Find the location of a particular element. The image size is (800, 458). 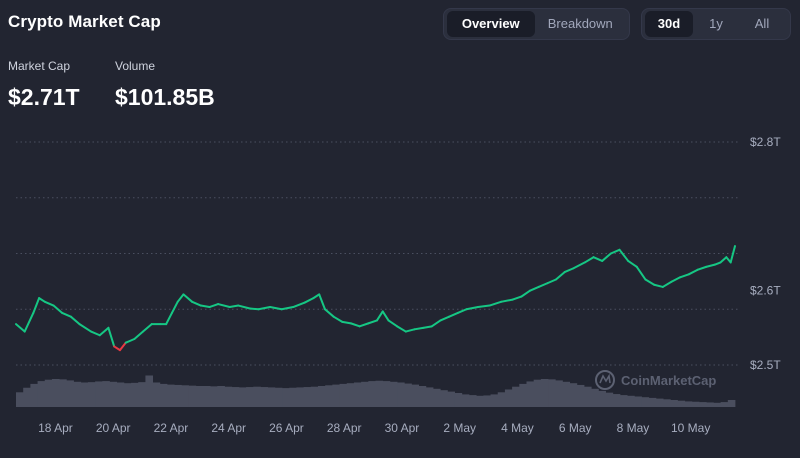

y-tick-label: $2.6T is located at coordinates (765, 291).